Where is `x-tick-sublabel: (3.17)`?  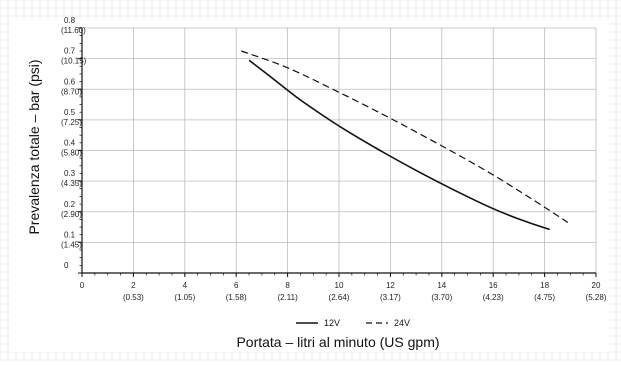
x-tick-sublabel: (3.17) is located at coordinates (390, 297).